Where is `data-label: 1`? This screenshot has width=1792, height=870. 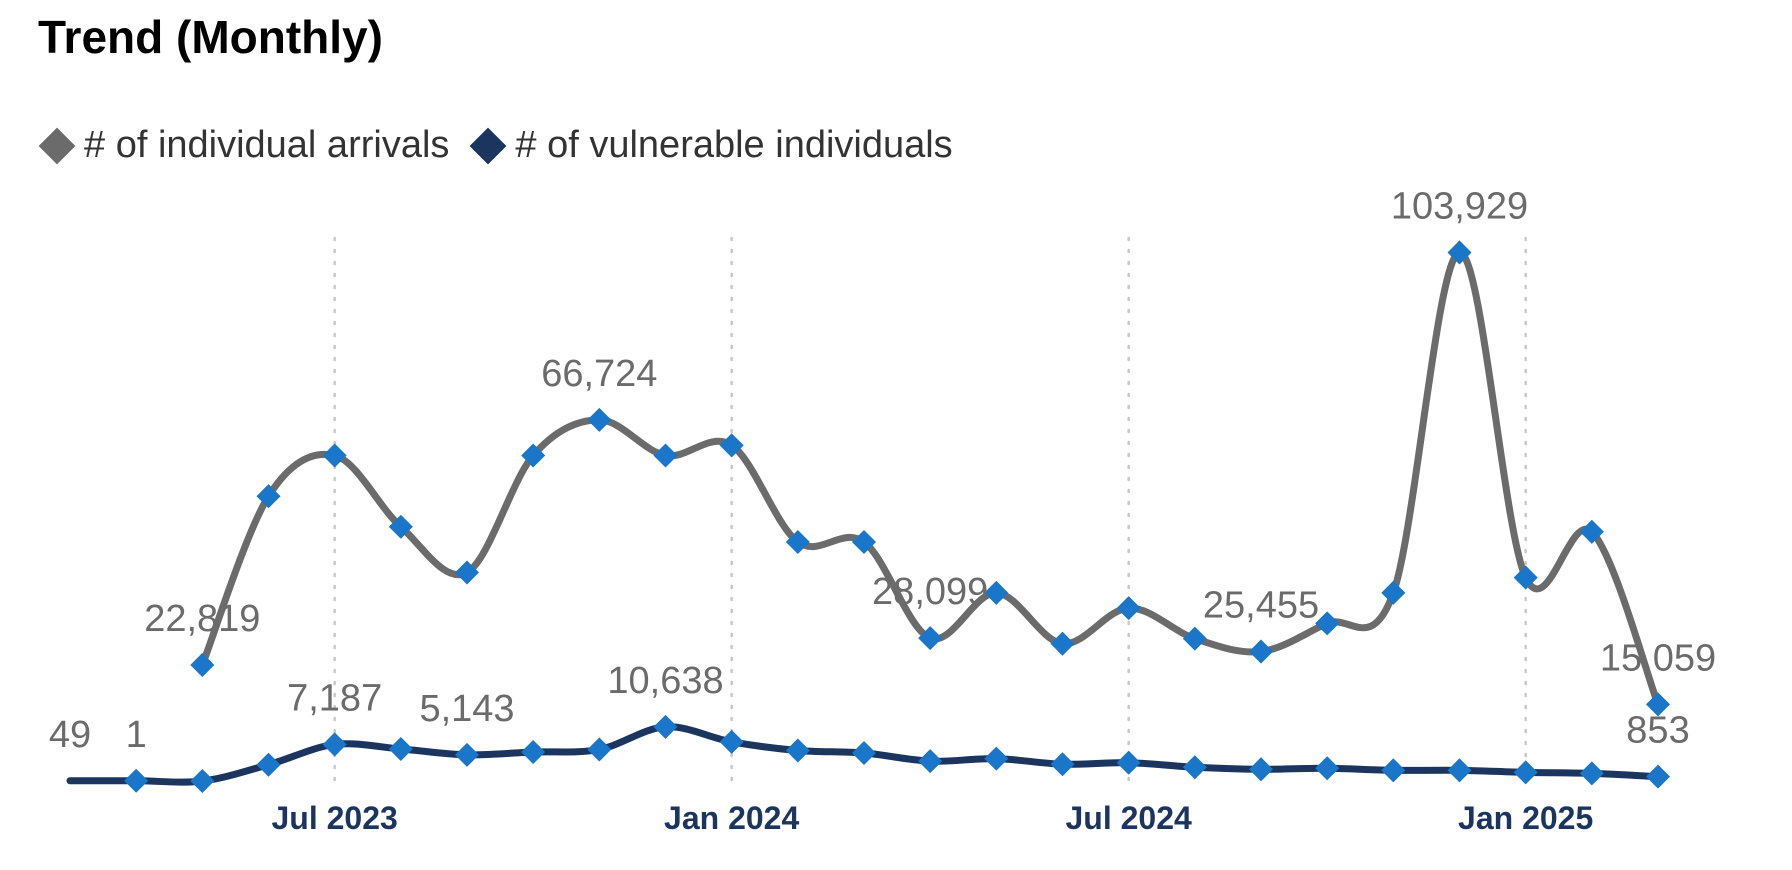
data-label: 1 is located at coordinates (136, 735).